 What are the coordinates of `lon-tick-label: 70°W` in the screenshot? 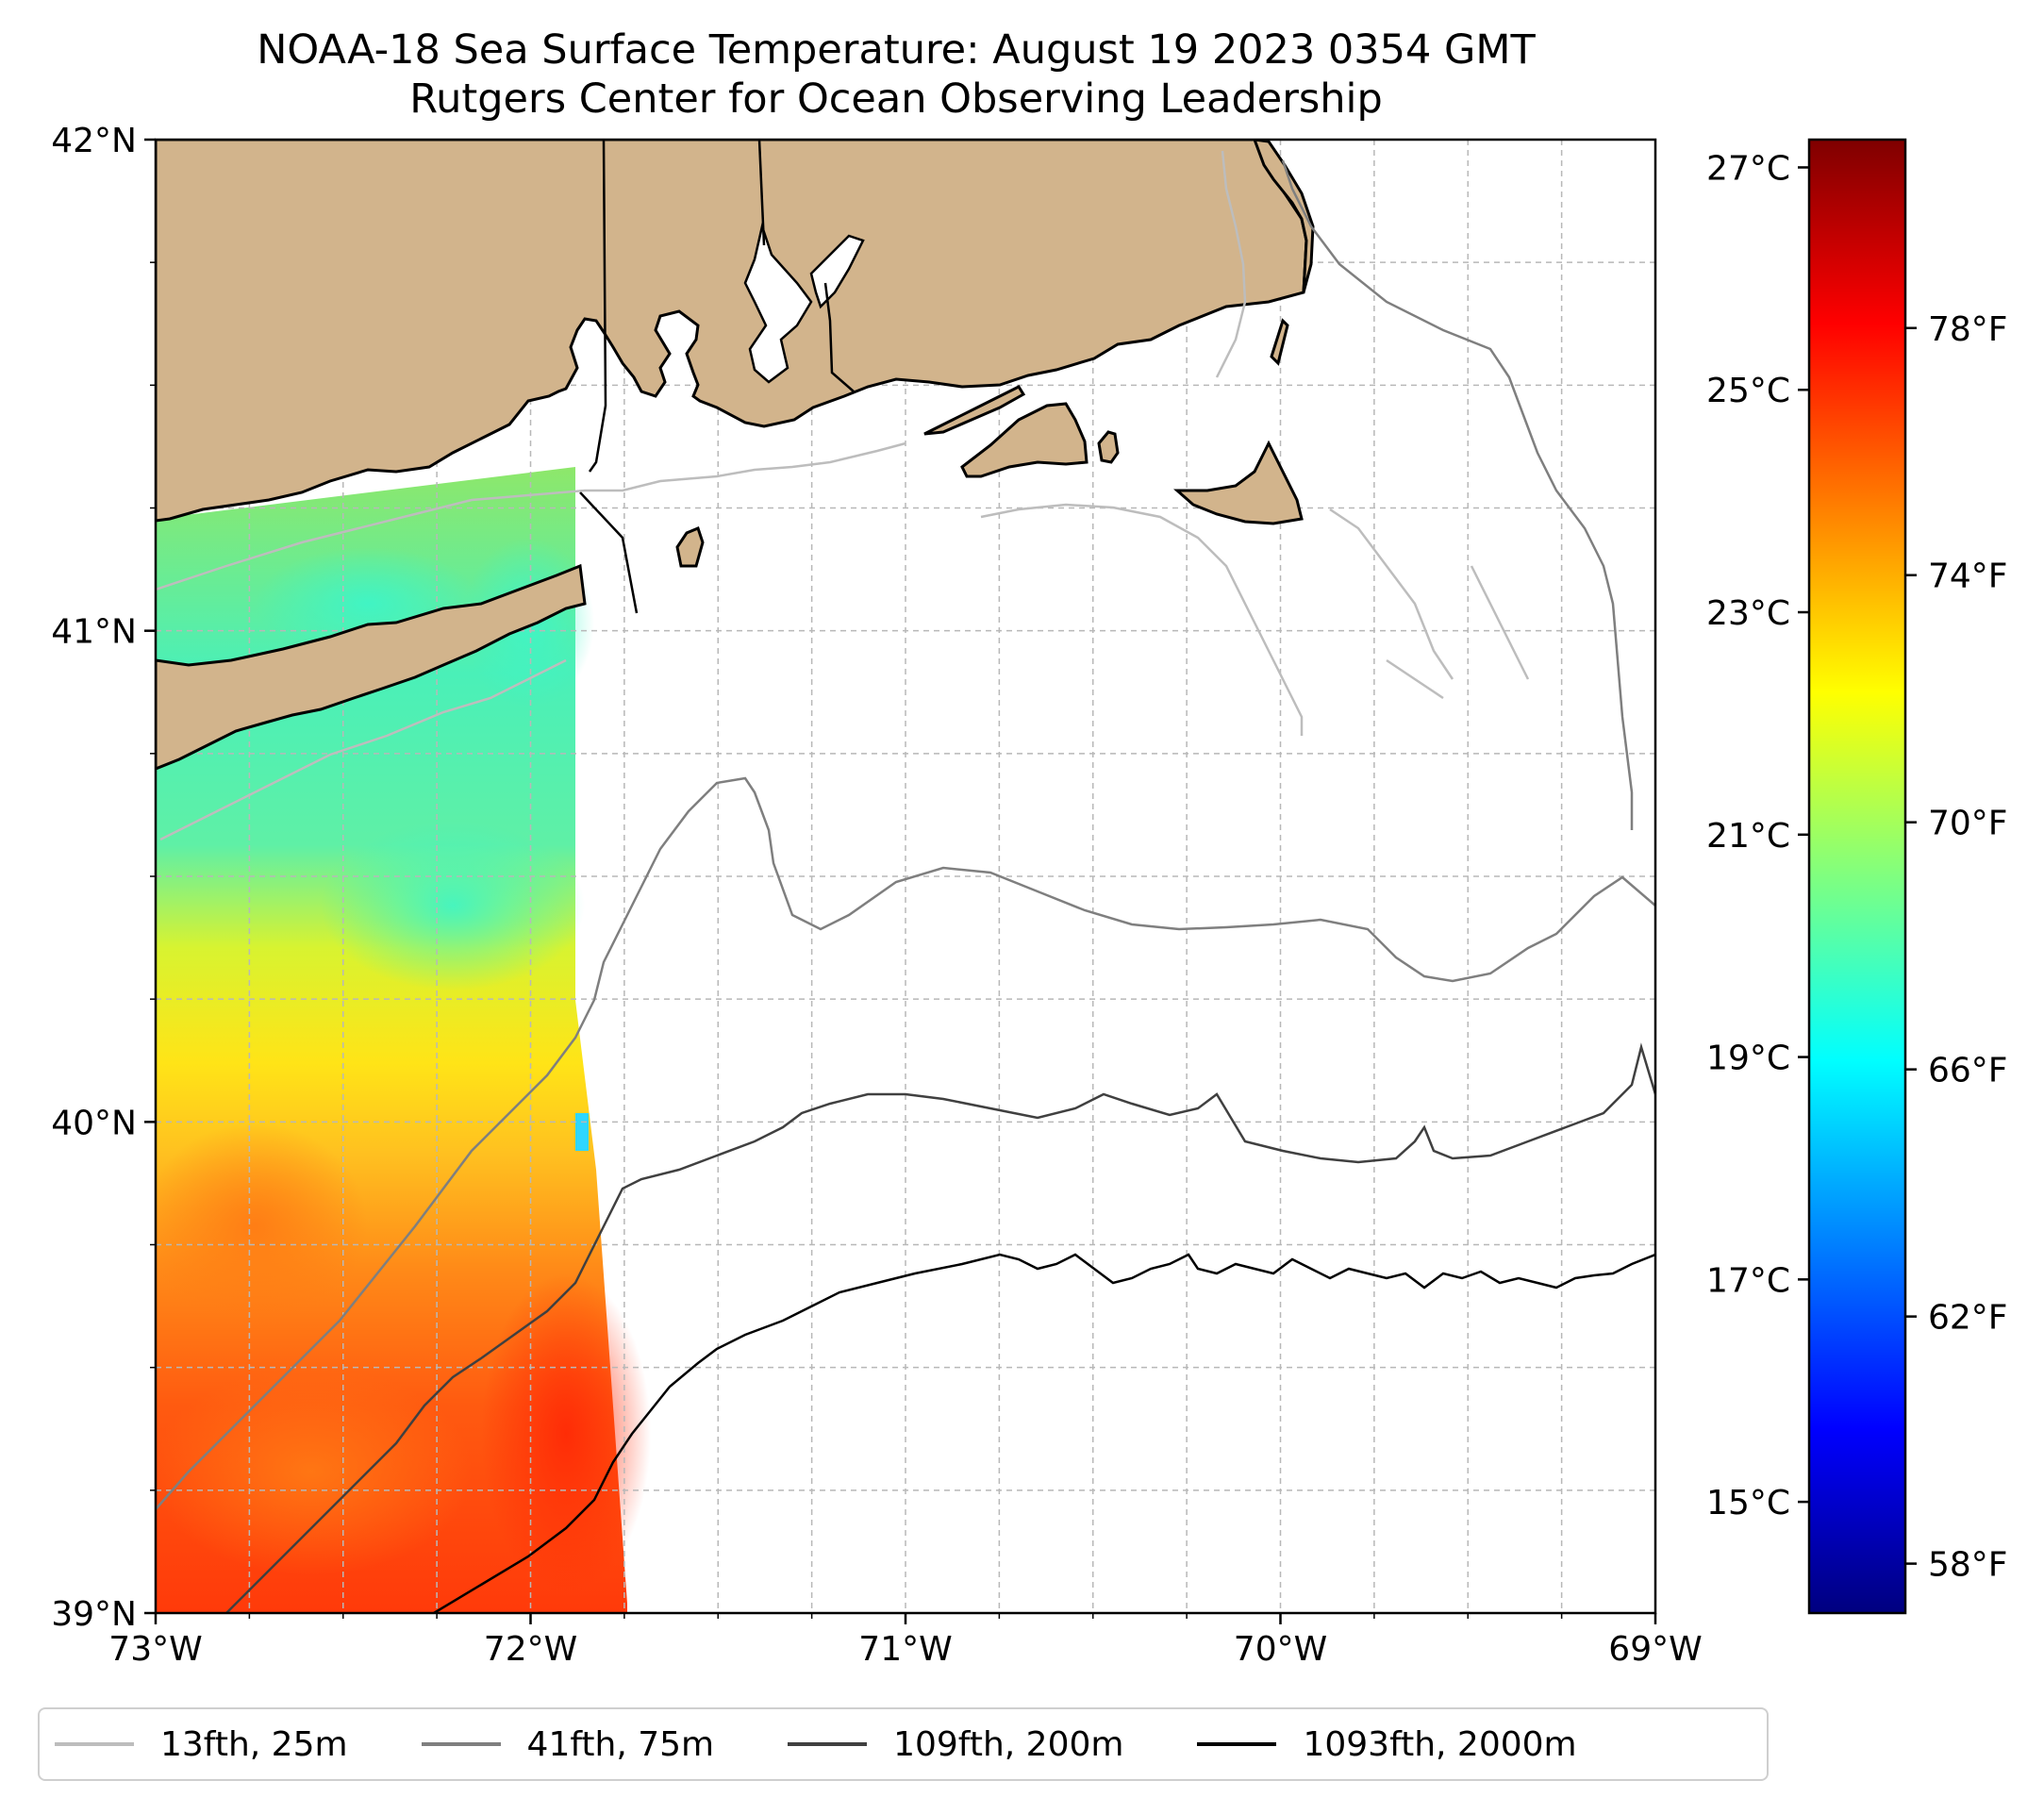 It's located at (1280, 1649).